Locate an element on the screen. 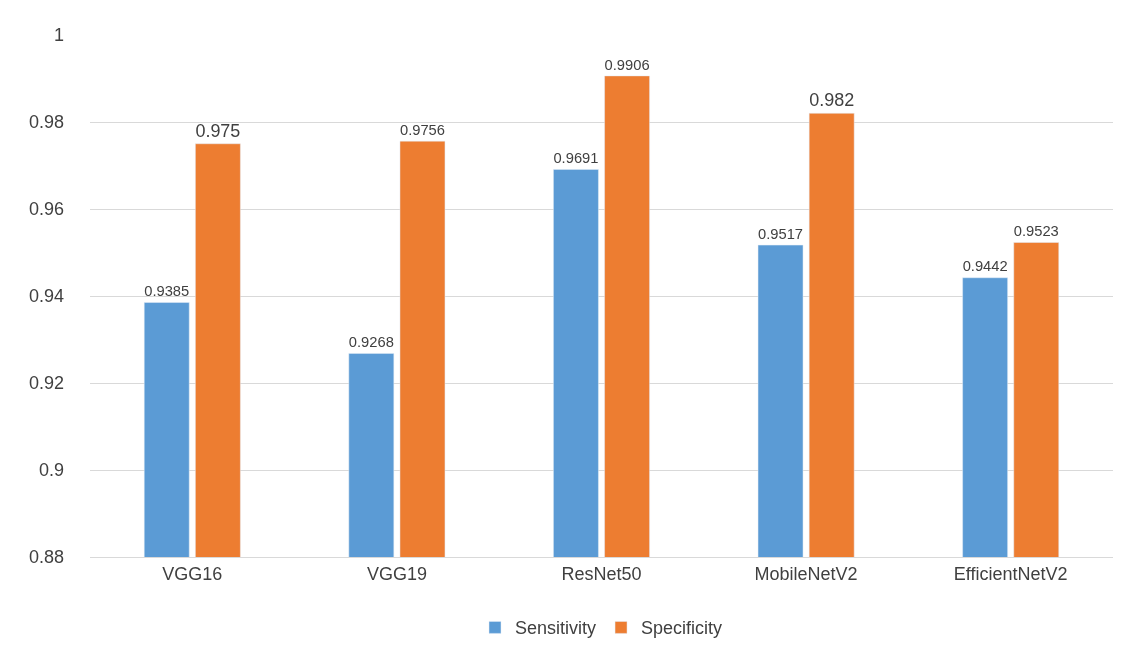  y-tick-label: 0.94 is located at coordinates (46, 296).